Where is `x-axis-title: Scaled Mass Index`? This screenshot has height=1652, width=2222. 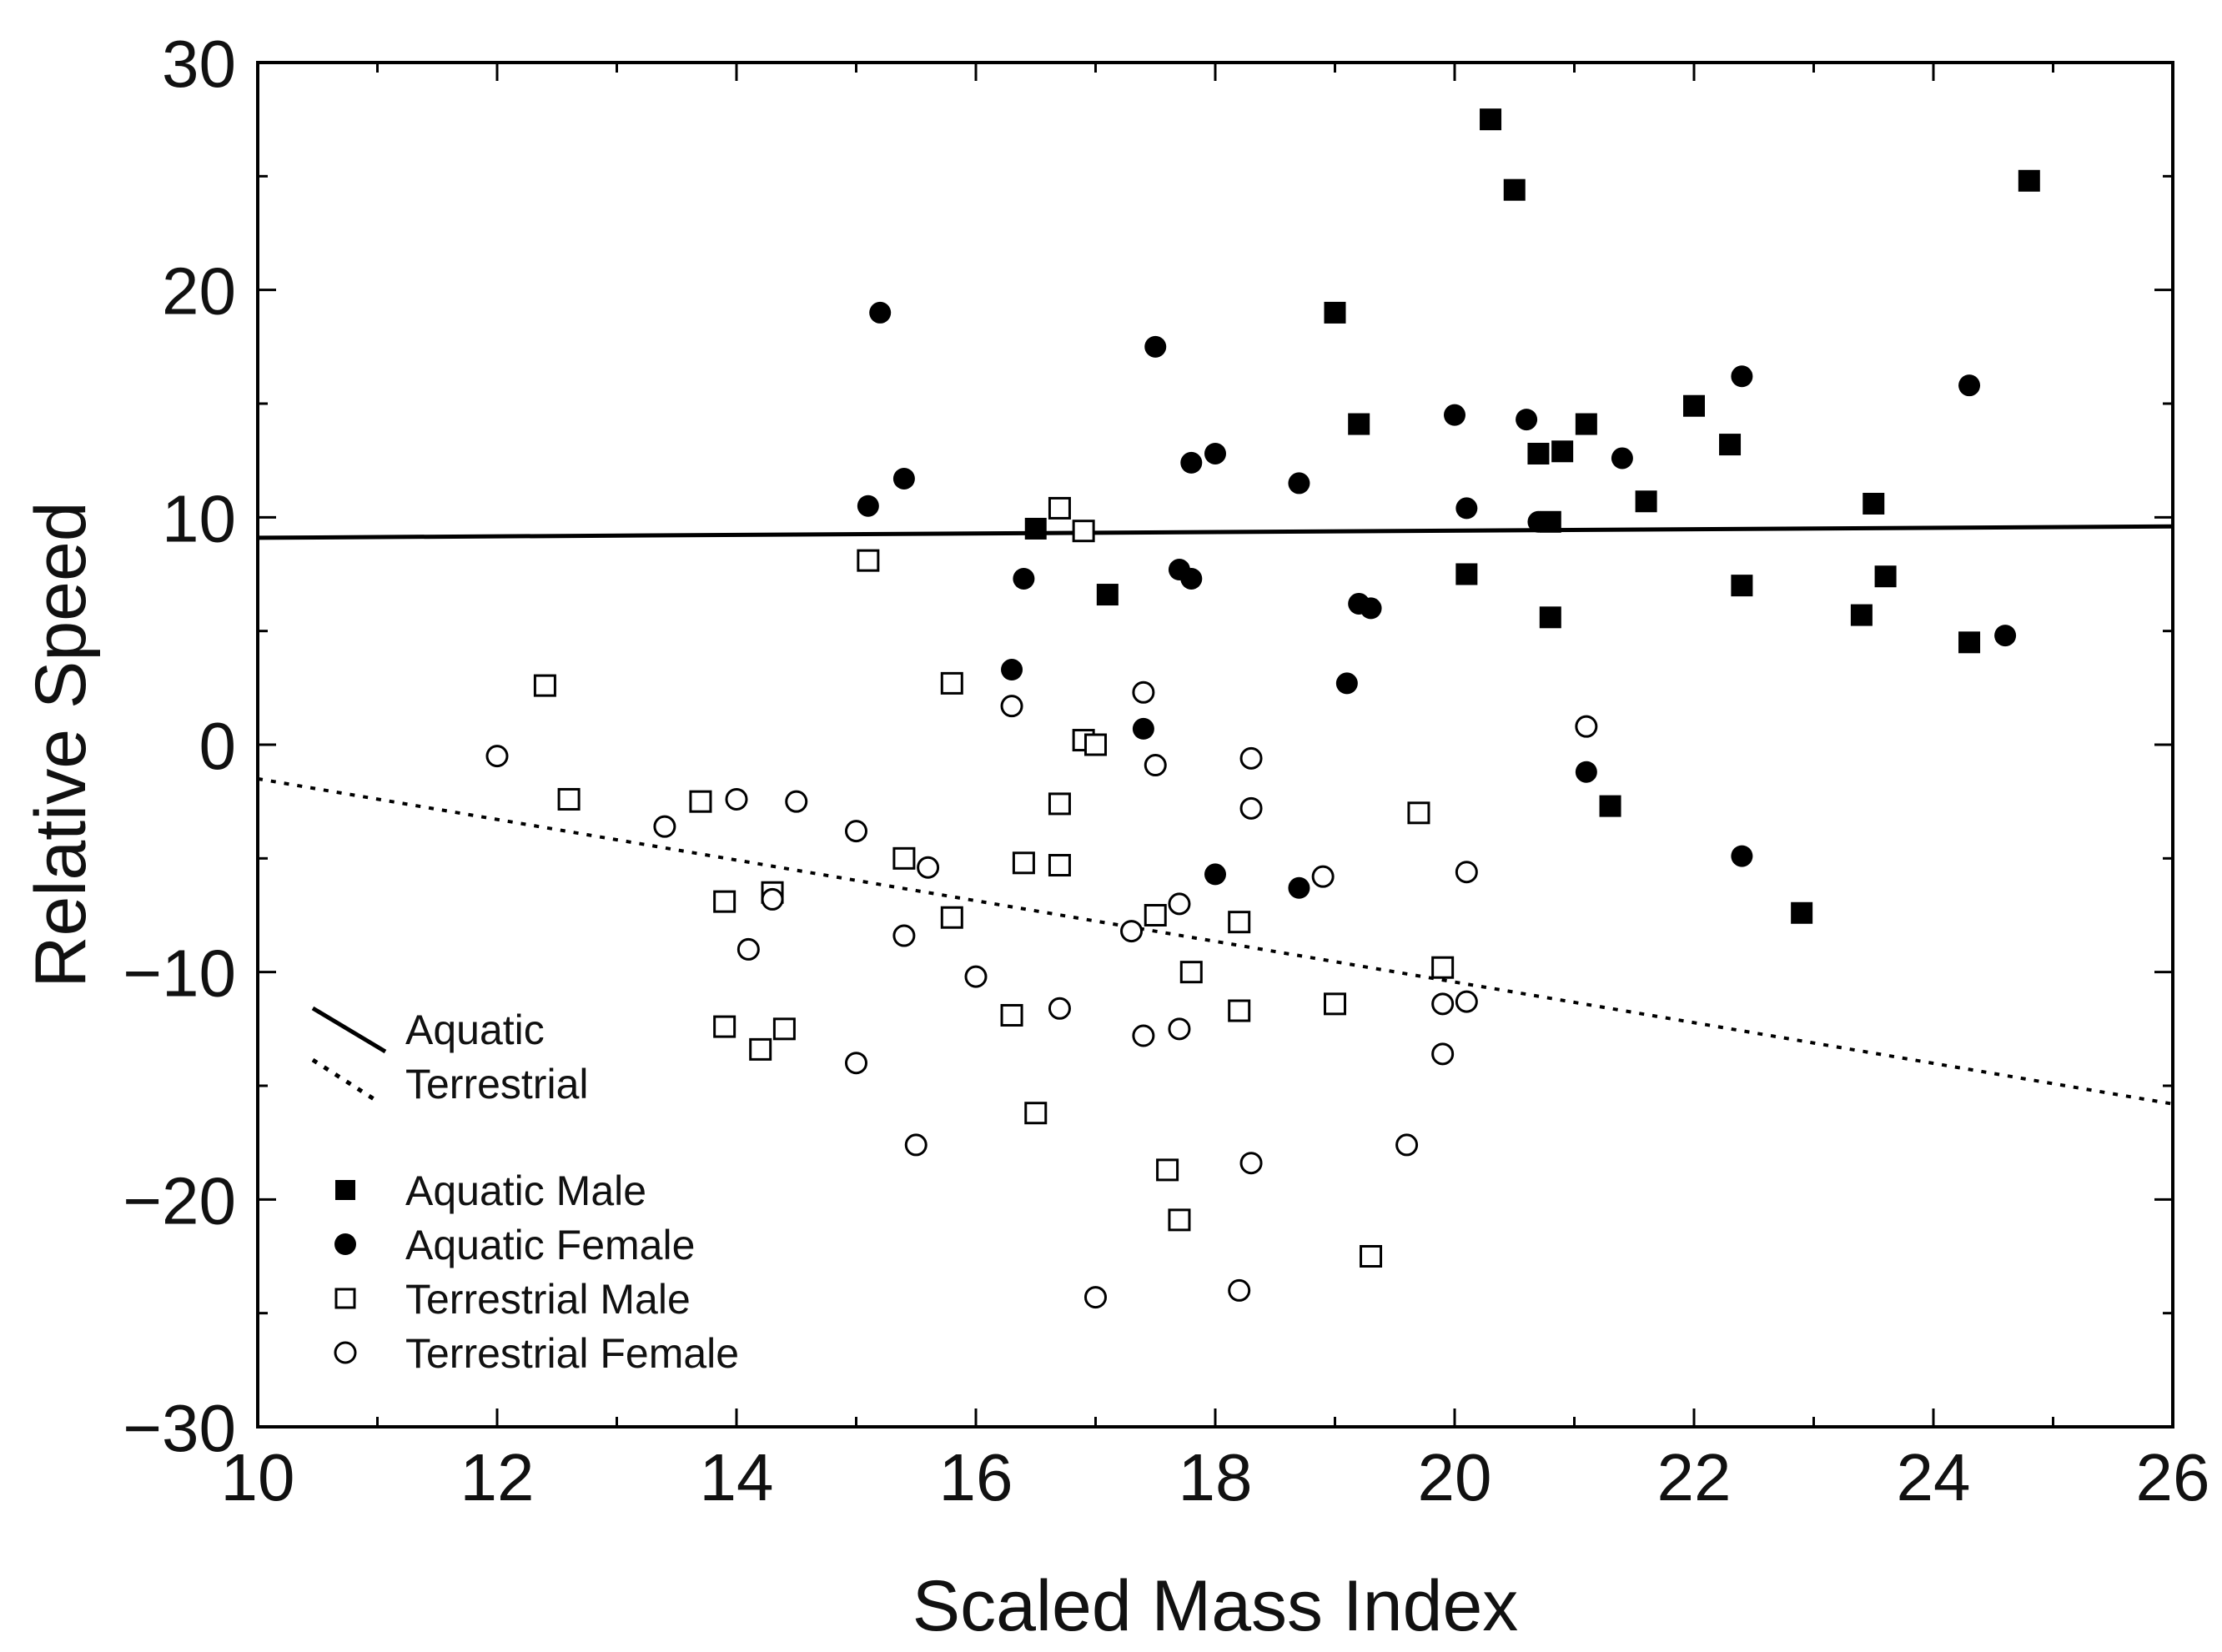
x-axis-title: Scaled Mass Index is located at coordinates (1215, 1606).